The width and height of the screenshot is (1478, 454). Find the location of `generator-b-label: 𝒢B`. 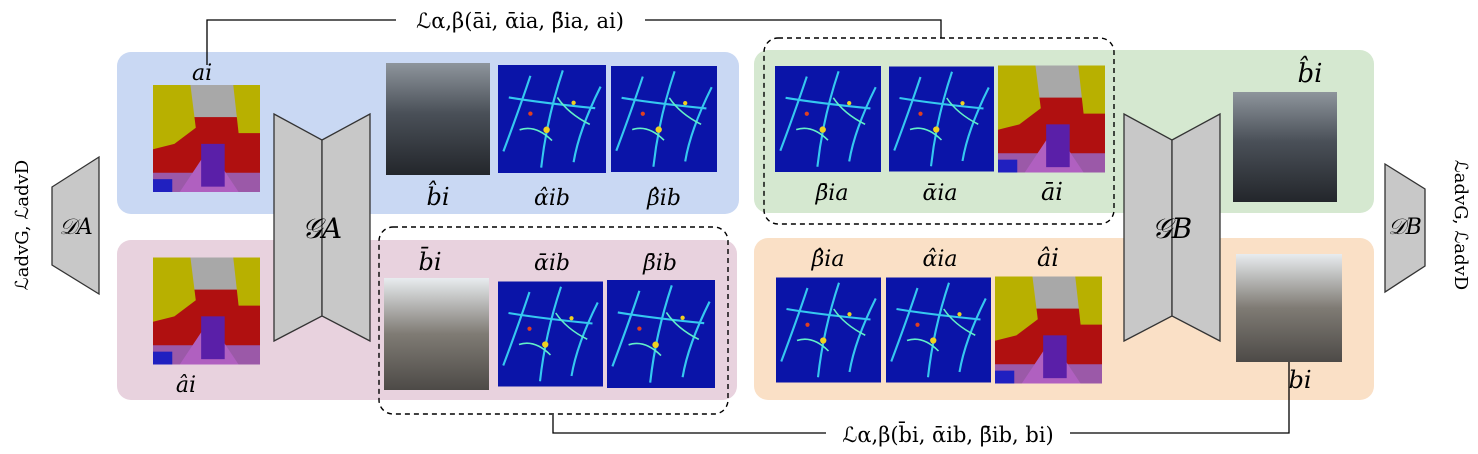

generator-b-label: 𝒢B is located at coordinates (1172, 228).